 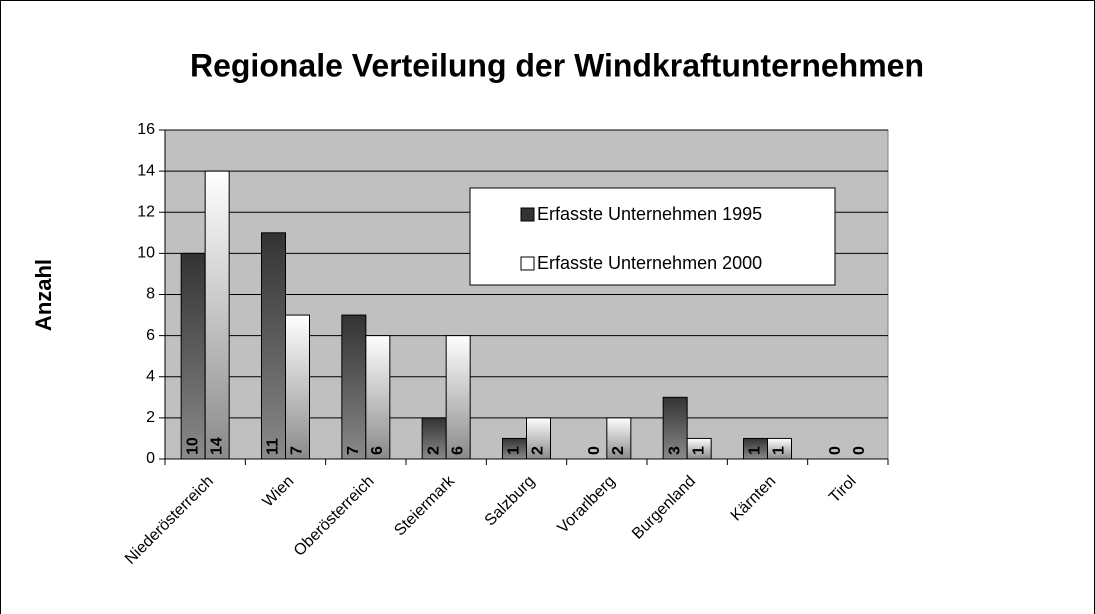 What do you see at coordinates (649, 214) in the screenshot?
I see `legend-label: Erfasste Unternehmen 1995` at bounding box center [649, 214].